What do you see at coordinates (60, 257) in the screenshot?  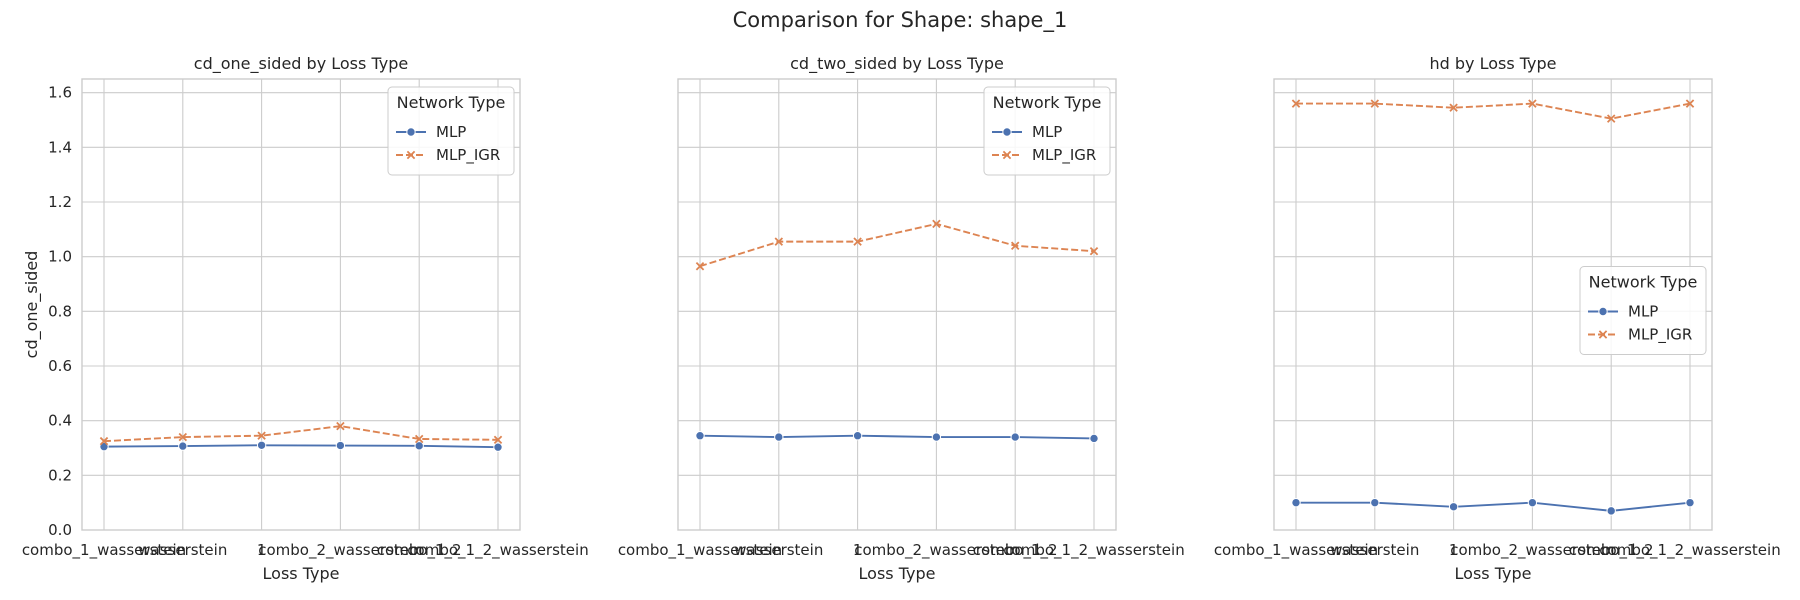 I see `y-tick-label: 1.0` at bounding box center [60, 257].